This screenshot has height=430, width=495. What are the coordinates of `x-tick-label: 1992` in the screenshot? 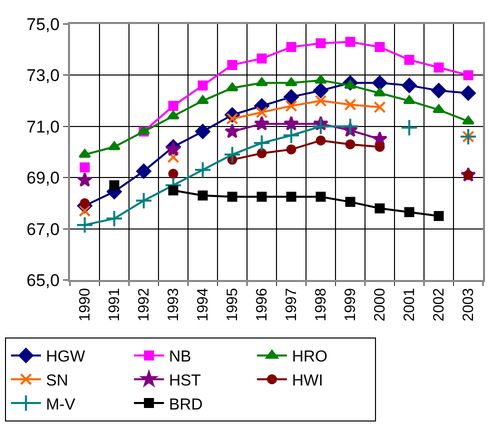 It's located at (144, 305).